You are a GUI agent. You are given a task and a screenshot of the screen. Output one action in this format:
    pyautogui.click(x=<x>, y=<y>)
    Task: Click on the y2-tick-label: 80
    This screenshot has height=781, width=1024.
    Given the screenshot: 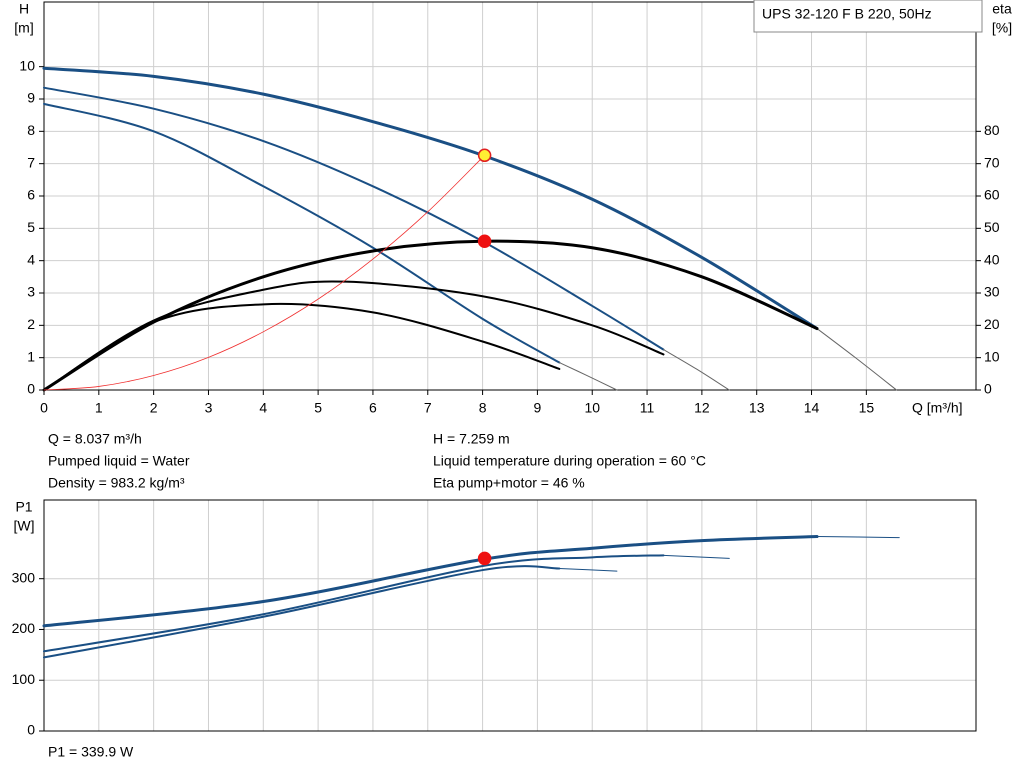 What is the action you would take?
    pyautogui.click(x=992, y=130)
    